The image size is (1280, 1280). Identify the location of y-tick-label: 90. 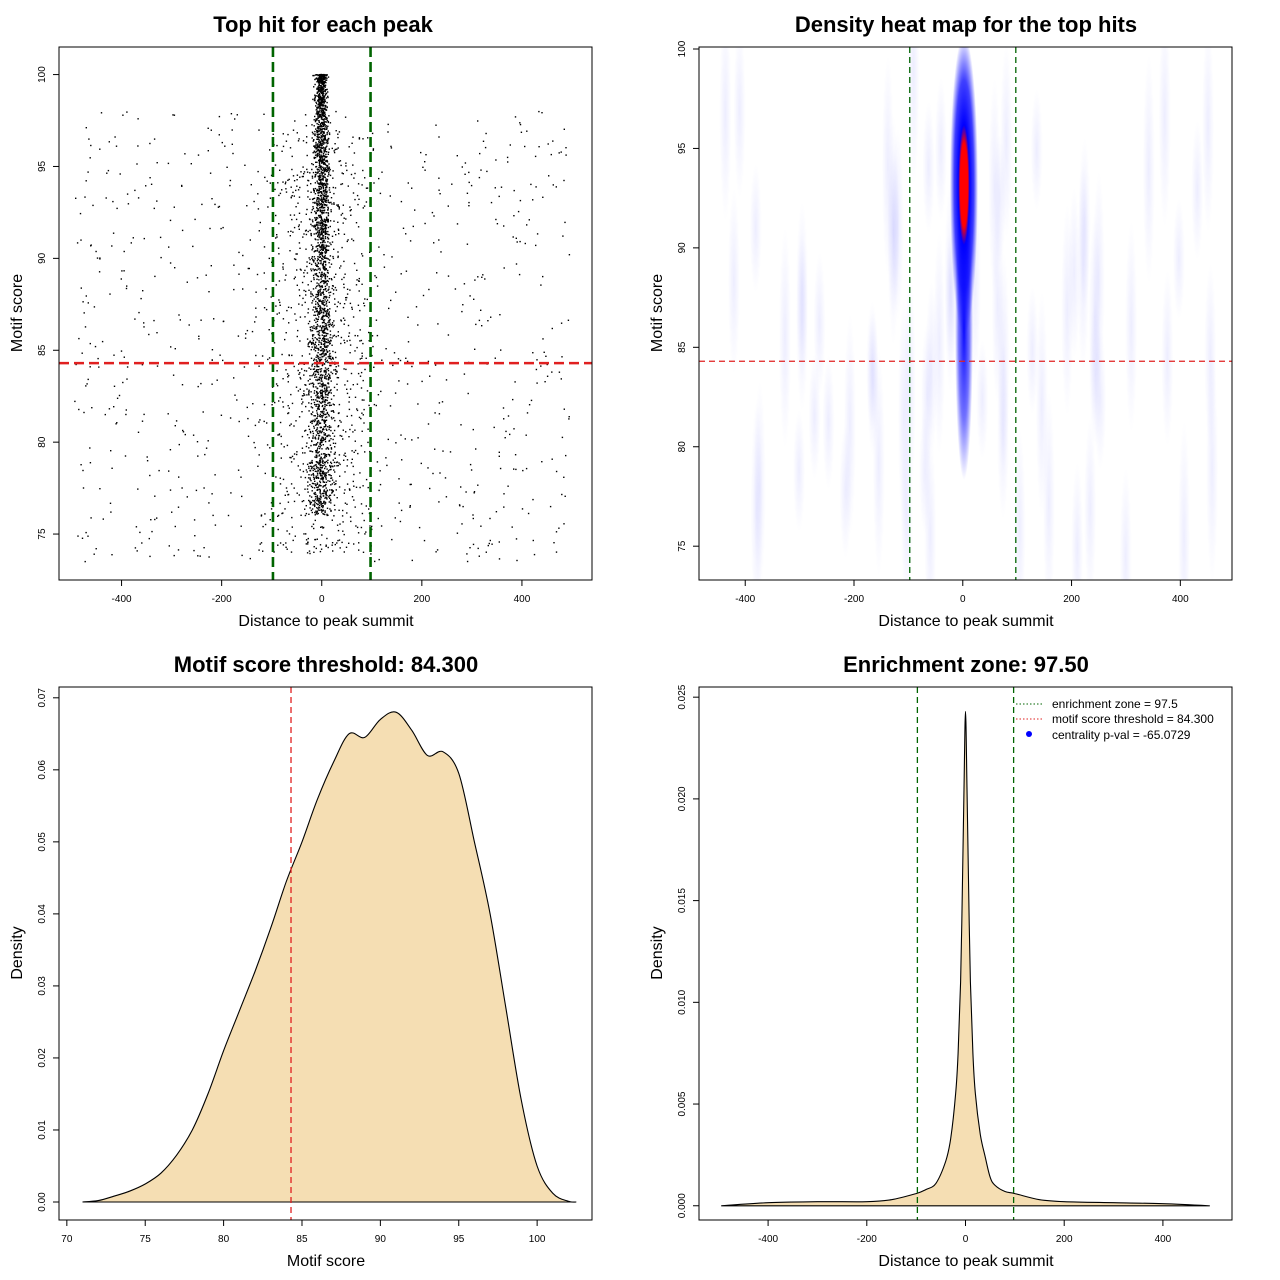
(42, 258).